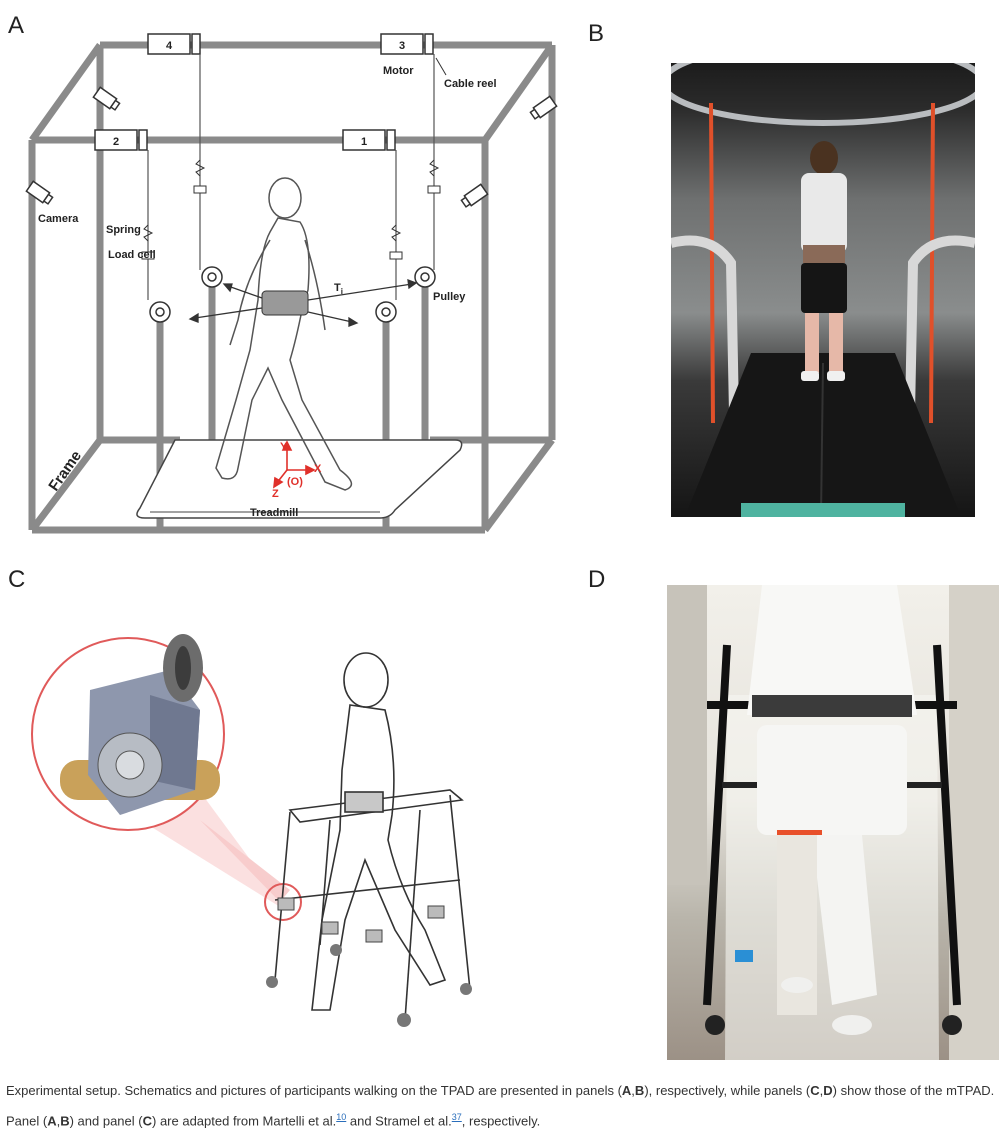  Describe the element at coordinates (16, 25) in the screenshot. I see `panel-letter-a: A` at that location.